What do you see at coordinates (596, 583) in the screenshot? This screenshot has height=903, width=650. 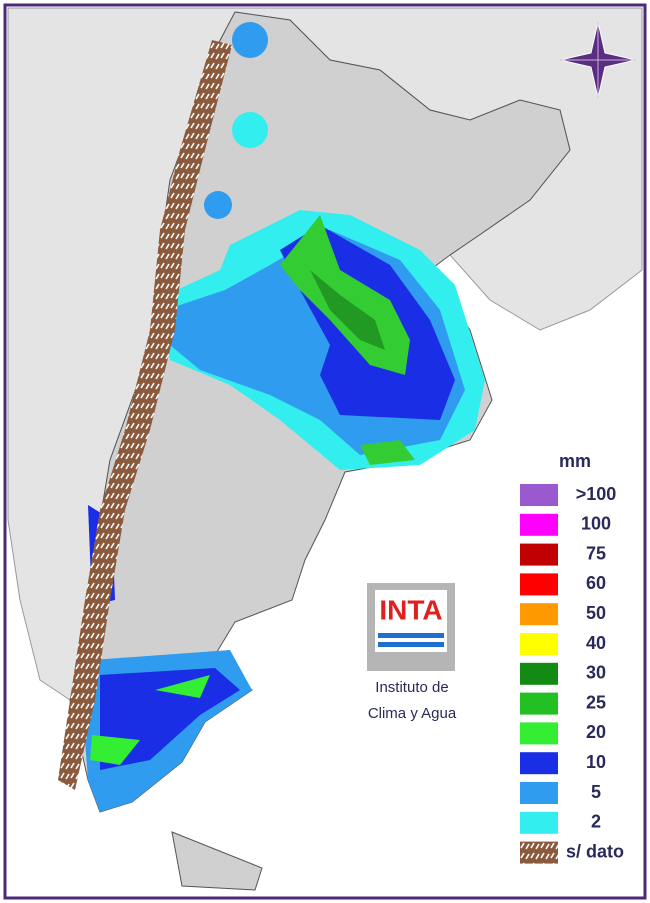 I see `legend-label: 60` at bounding box center [596, 583].